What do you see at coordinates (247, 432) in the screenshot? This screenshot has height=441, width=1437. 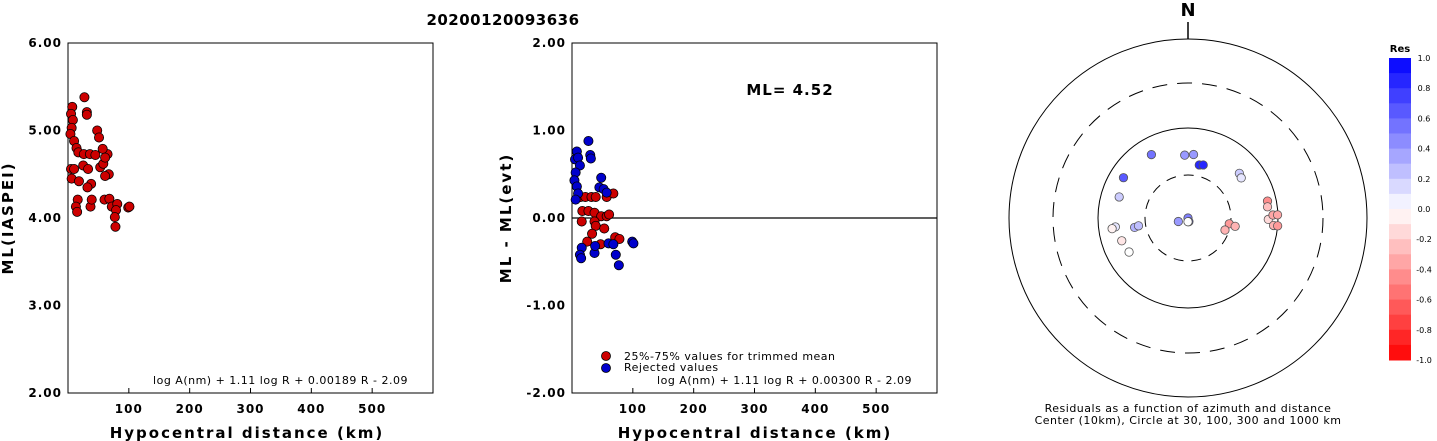 I see `left-x-axis-label: Hypocentral distance (km)` at bounding box center [247, 432].